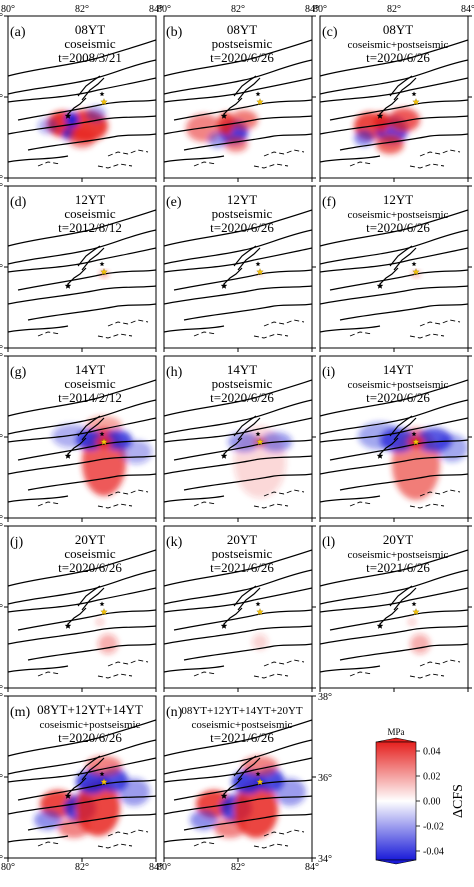  What do you see at coordinates (174, 542) in the screenshot?
I see `panel-letter: (k)` at bounding box center [174, 542].